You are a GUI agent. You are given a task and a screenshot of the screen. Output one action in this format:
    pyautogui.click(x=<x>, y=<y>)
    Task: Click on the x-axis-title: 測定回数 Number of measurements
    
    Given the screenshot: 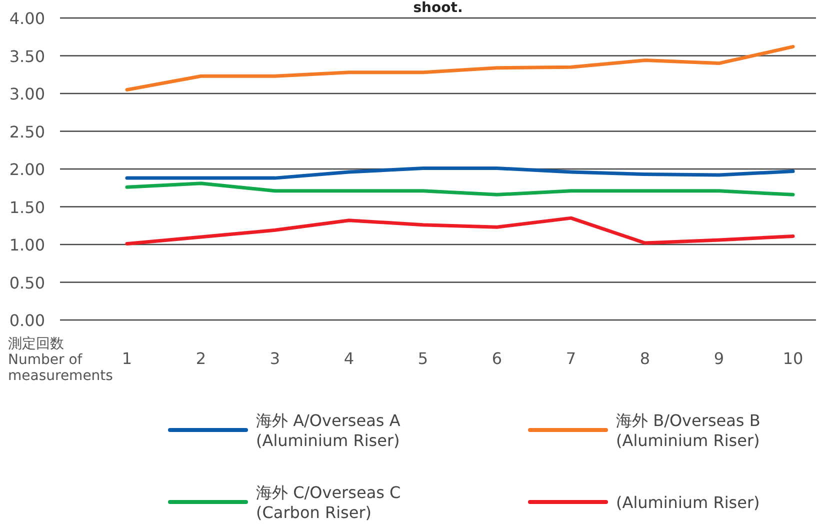 What is the action you would take?
    pyautogui.click(x=60, y=360)
    